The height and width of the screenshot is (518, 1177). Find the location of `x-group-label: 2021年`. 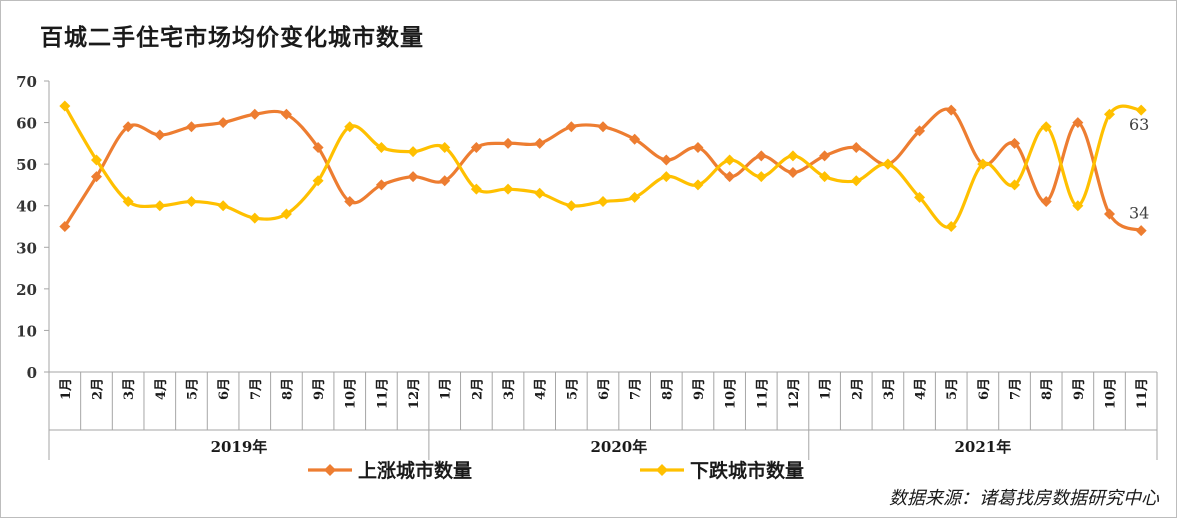

x-group-label: 2021年 is located at coordinates (983, 447).